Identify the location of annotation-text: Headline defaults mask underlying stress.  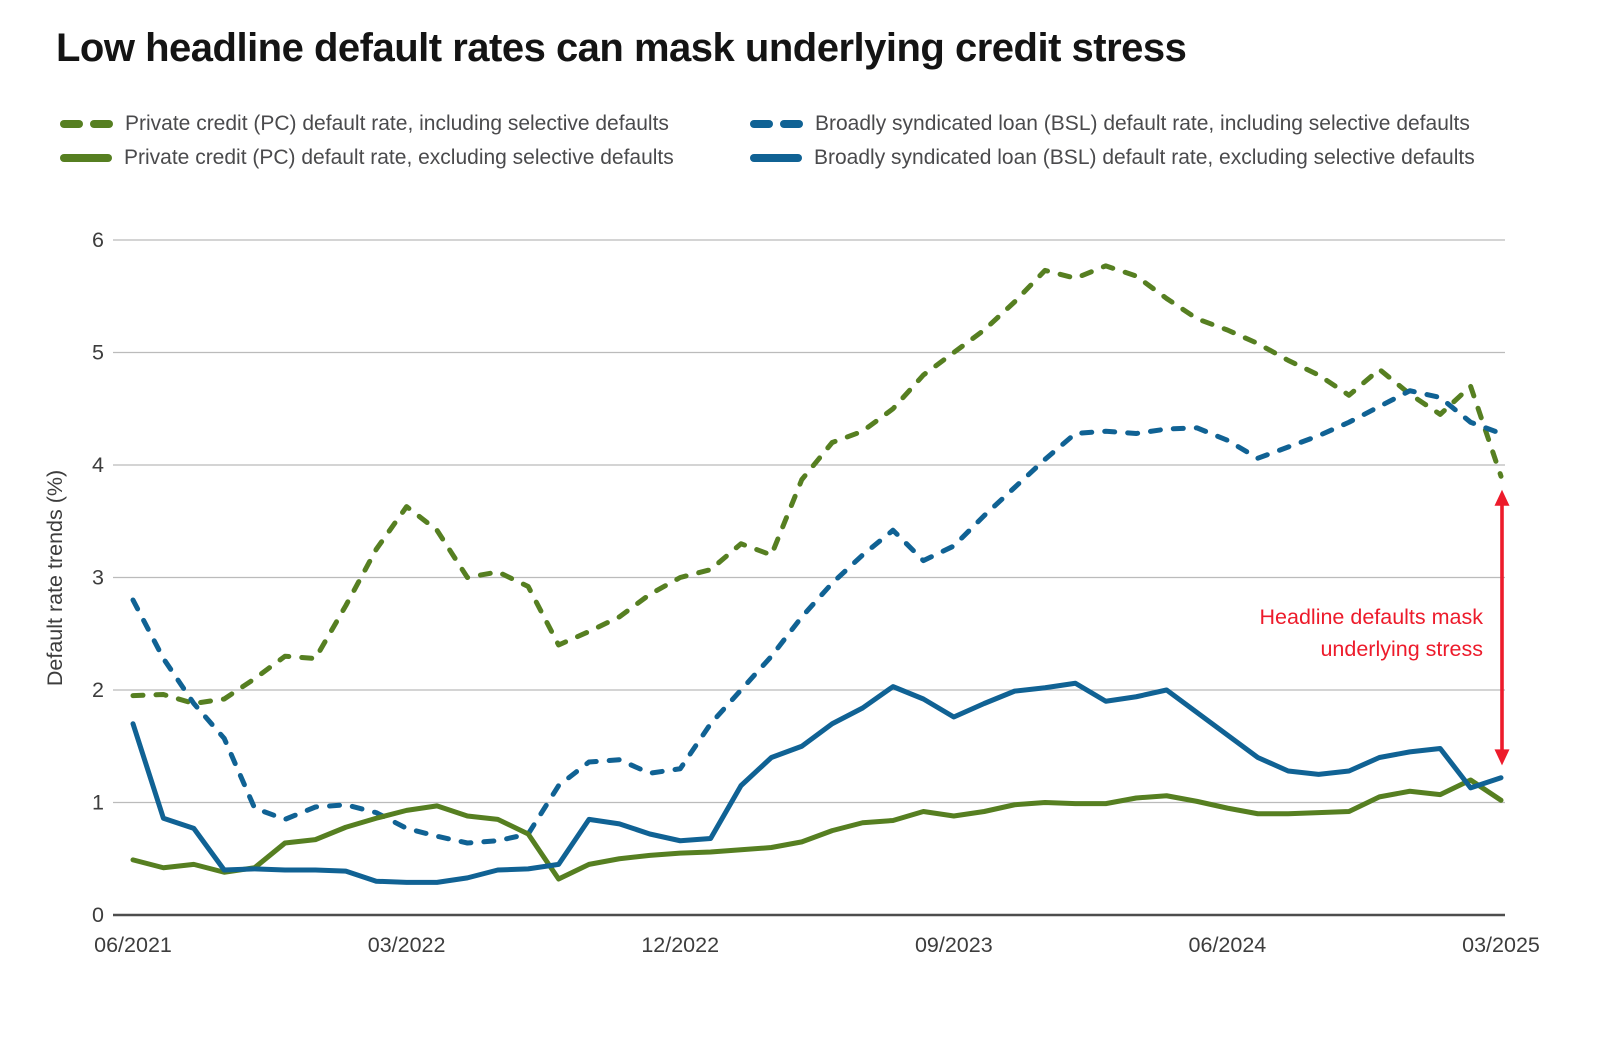
(1371, 633).